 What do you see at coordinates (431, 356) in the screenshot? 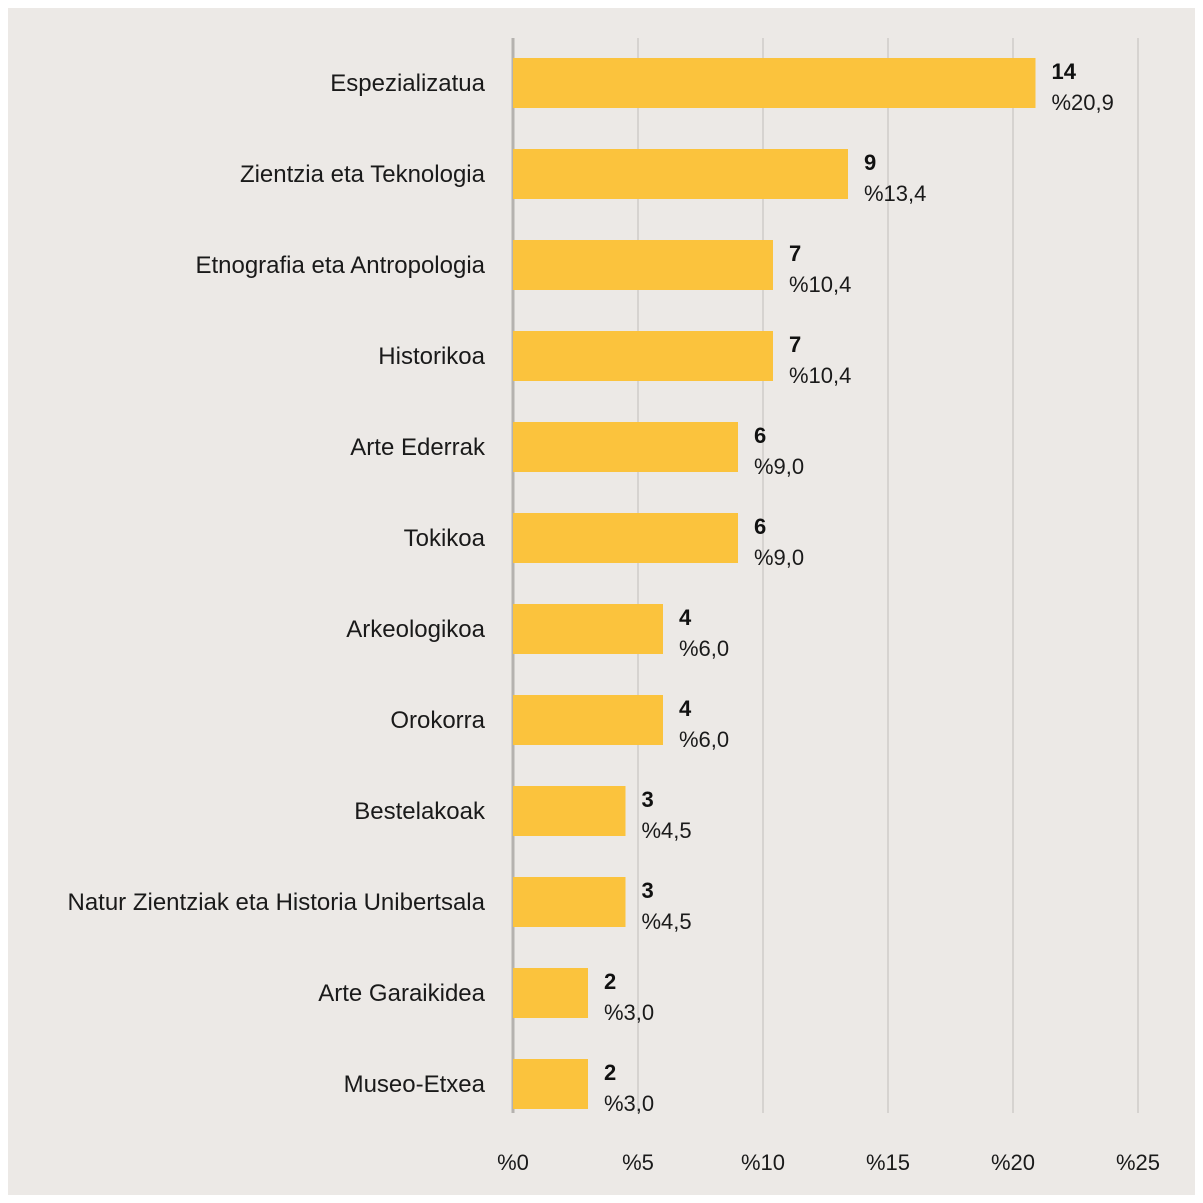
I see `category-label: Historikoa` at bounding box center [431, 356].